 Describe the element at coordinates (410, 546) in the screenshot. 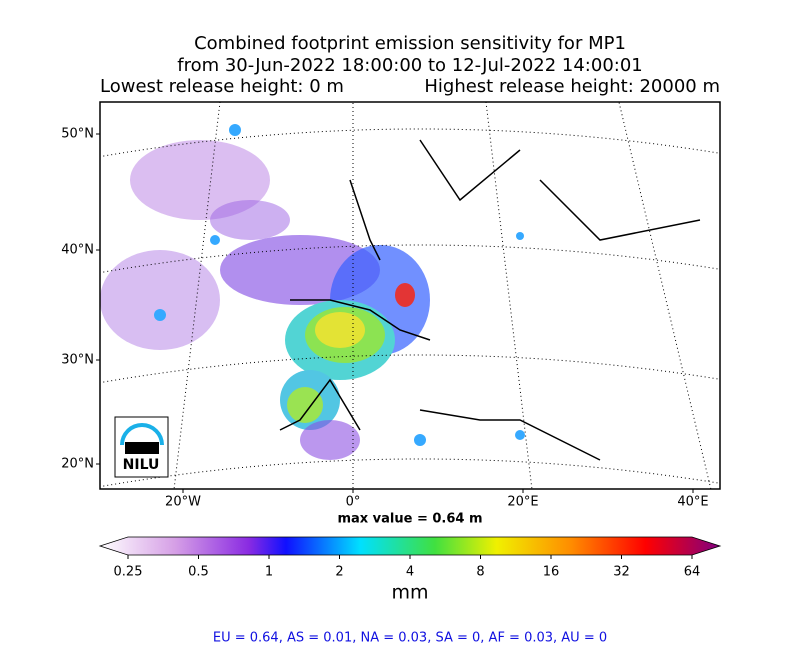

I see `colorbar` at that location.